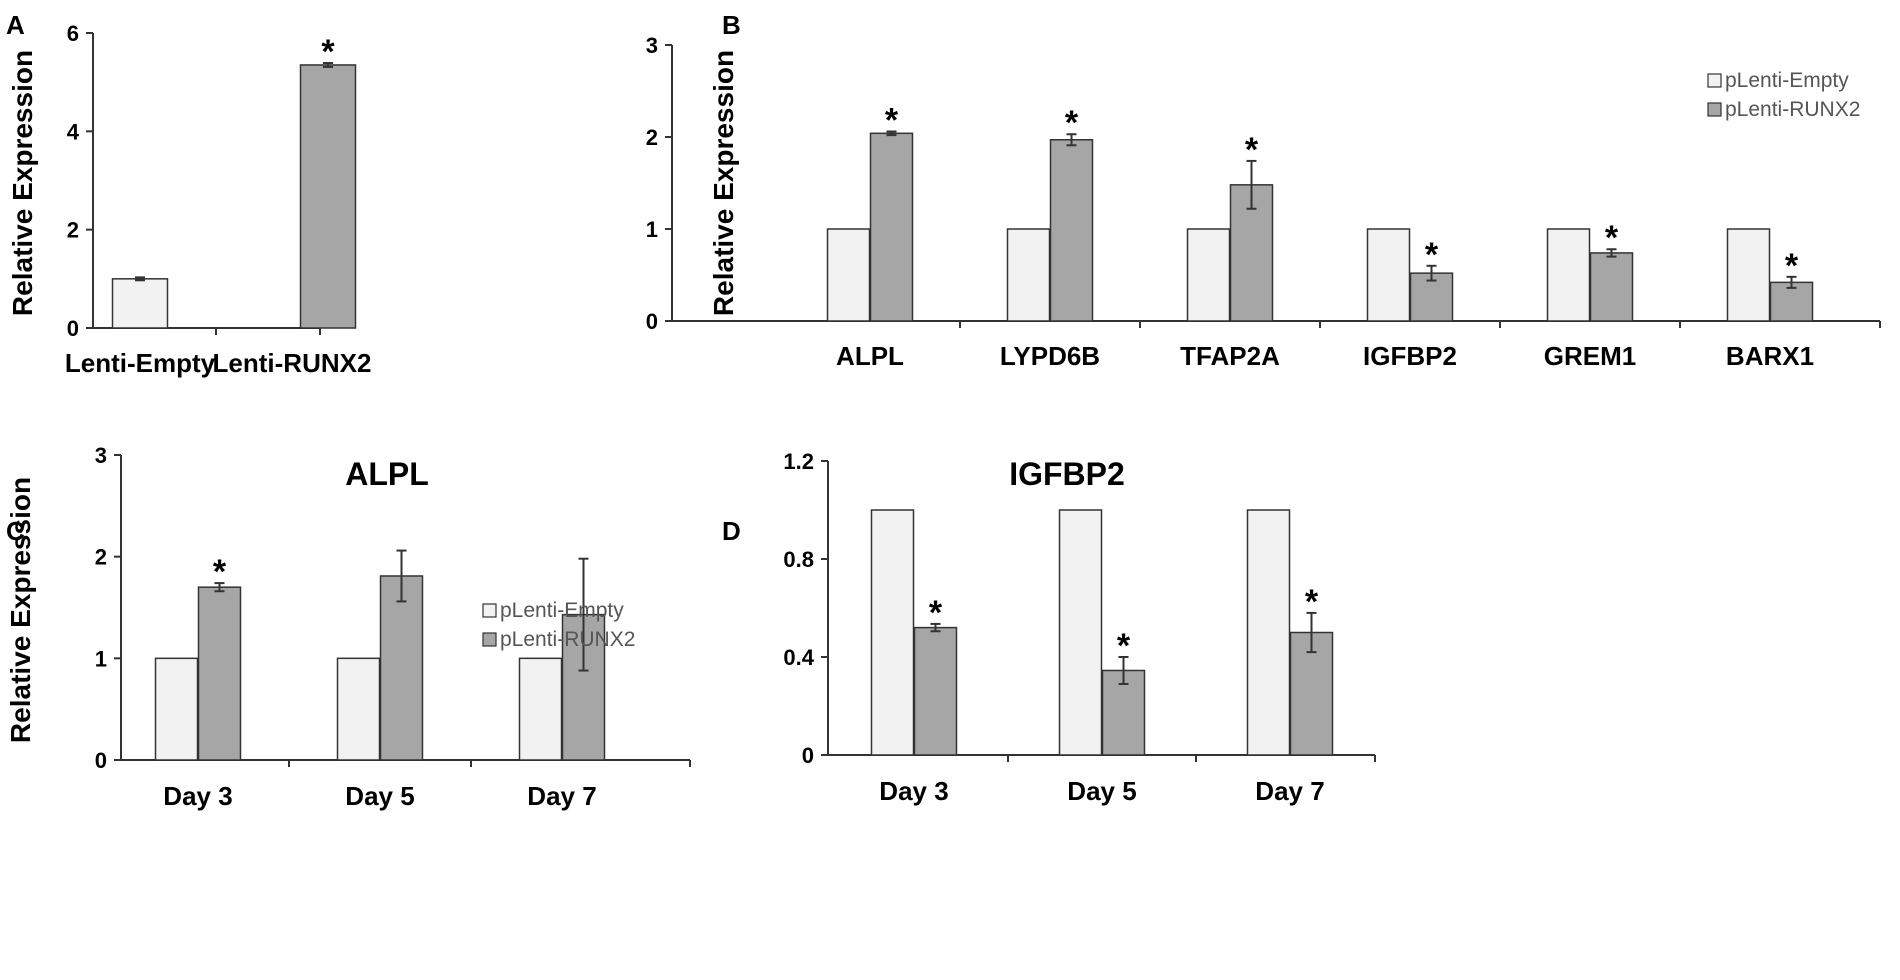  What do you see at coordinates (292, 363) in the screenshot?
I see `x-tick-label-a: Lenti-RUNX2` at bounding box center [292, 363].